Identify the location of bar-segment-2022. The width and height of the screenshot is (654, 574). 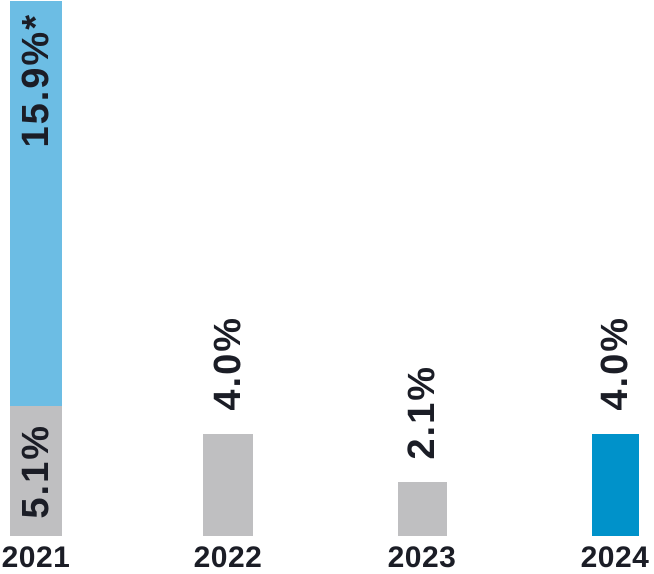
(228, 485).